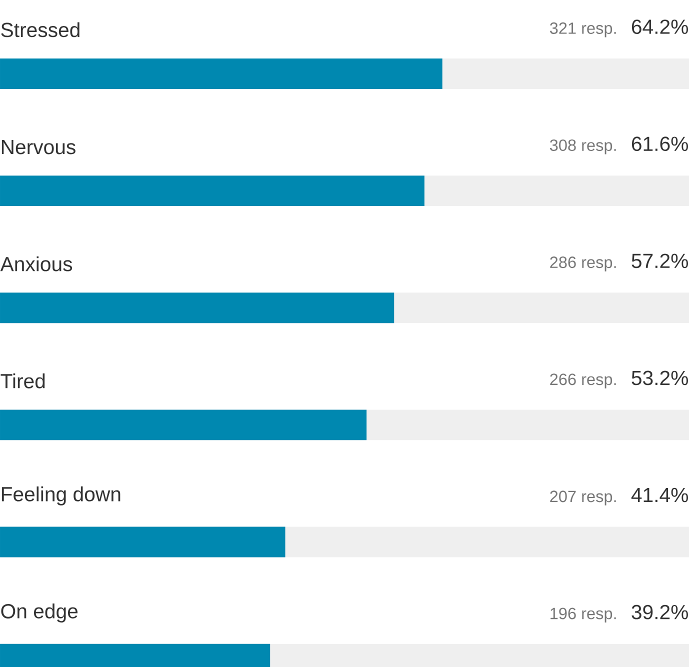 This screenshot has width=689, height=667. I want to click on data-label: 64.2%, so click(660, 26).